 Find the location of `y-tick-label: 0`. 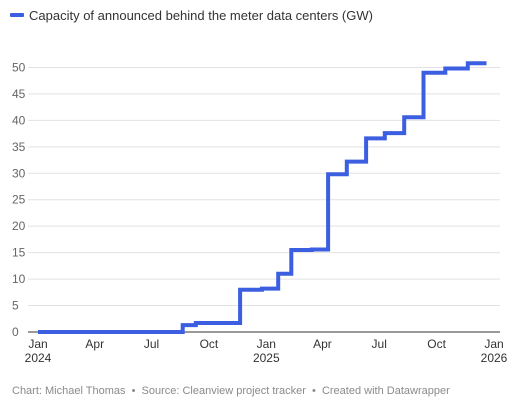

y-tick-label: 0 is located at coordinates (15, 332).